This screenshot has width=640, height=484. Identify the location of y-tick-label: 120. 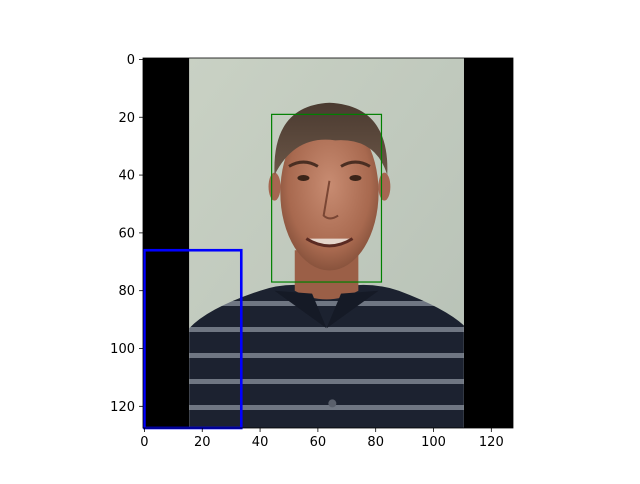
(122, 407).